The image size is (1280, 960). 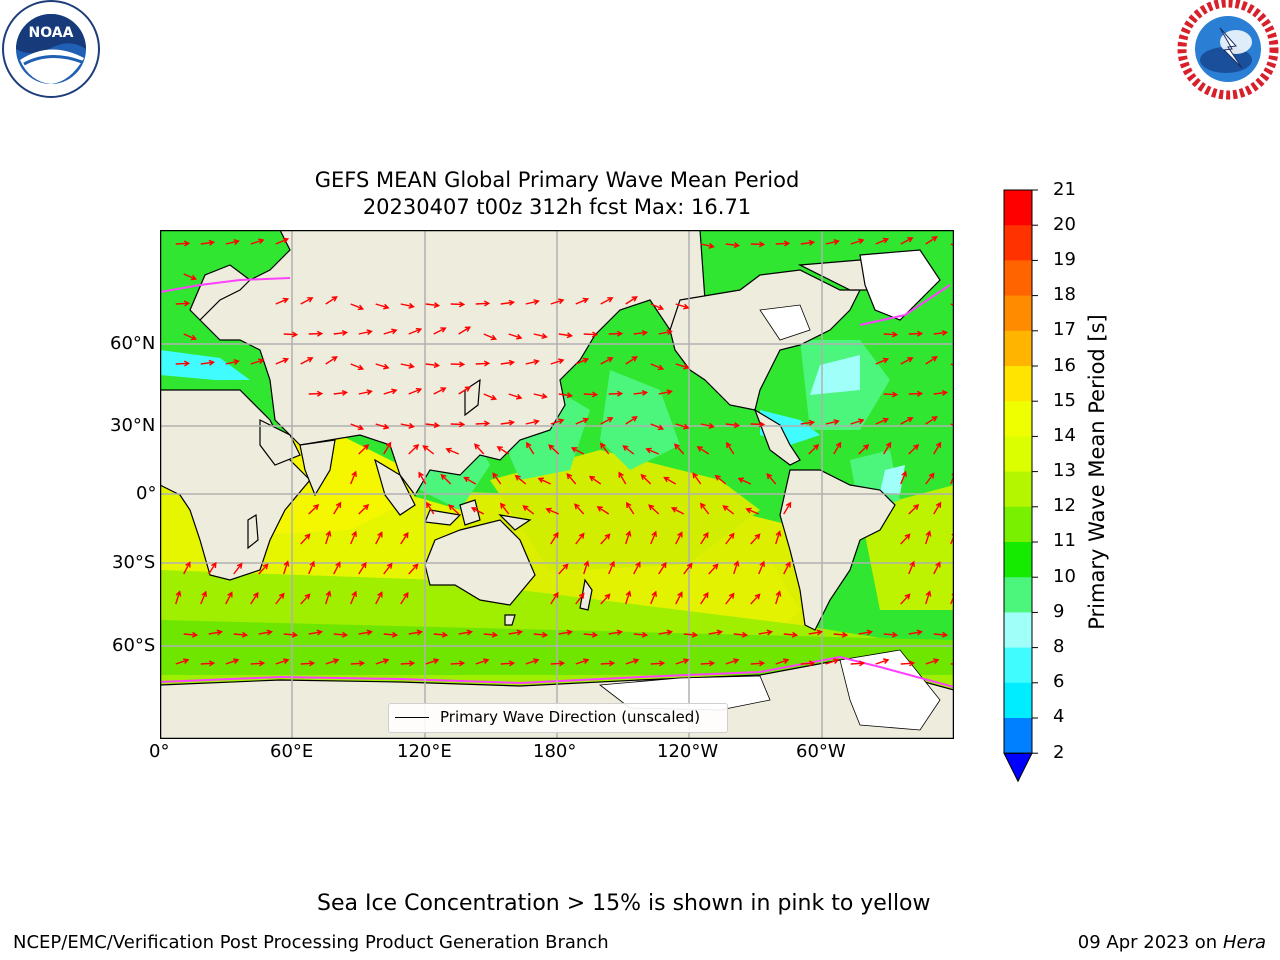 I want to click on y-tick-label: 60°S, so click(x=134, y=645).